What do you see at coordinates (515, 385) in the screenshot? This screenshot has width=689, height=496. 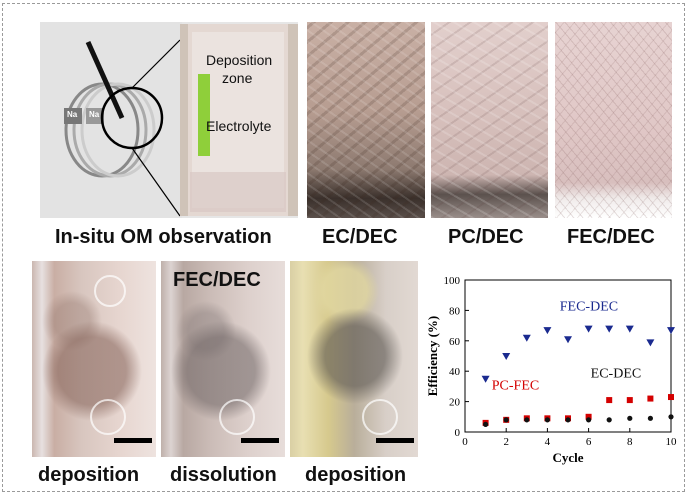 I see `series-label-pc-fec: PC-FEC` at bounding box center [515, 385].